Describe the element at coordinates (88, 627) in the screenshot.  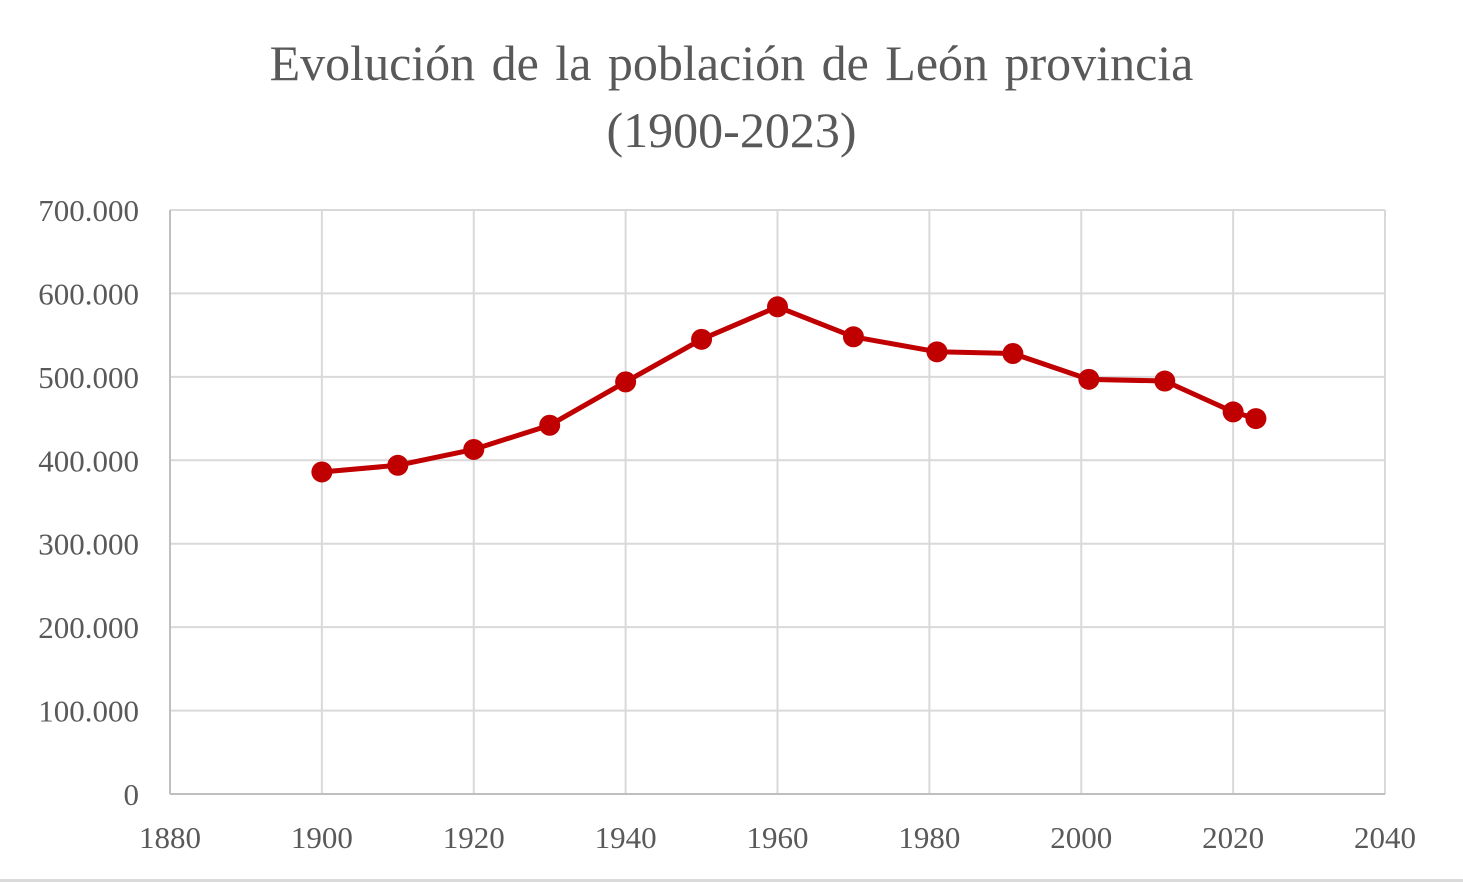
I see `y-tick-label: 200.000` at that location.